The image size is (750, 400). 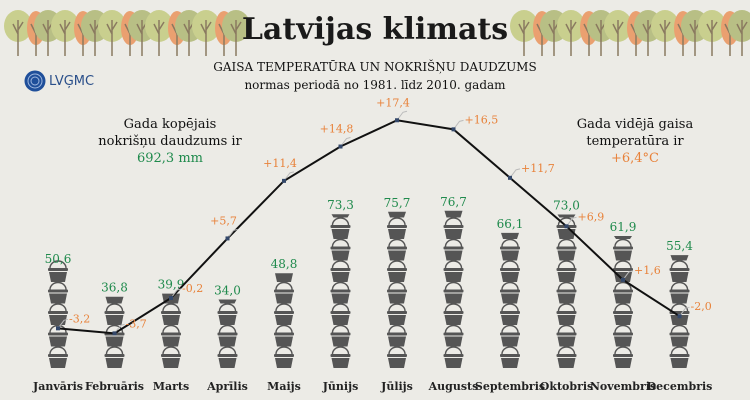 I want to click on temperature-label: +6,9, so click(x=591, y=216).